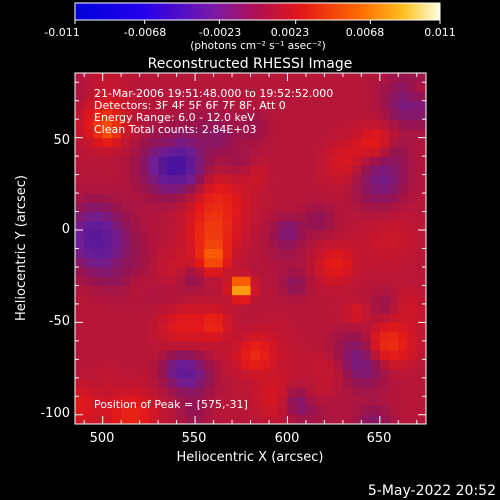  I want to click on x-tick-label-600: 600, so click(287, 438).